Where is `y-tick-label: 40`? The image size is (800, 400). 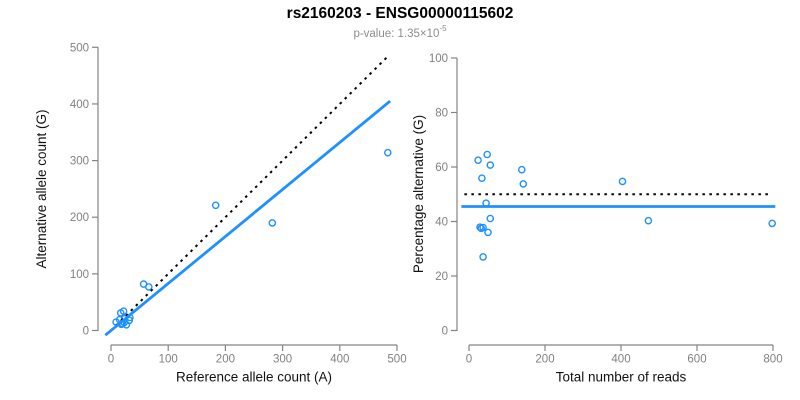 y-tick-label: 40 is located at coordinates (441, 223).